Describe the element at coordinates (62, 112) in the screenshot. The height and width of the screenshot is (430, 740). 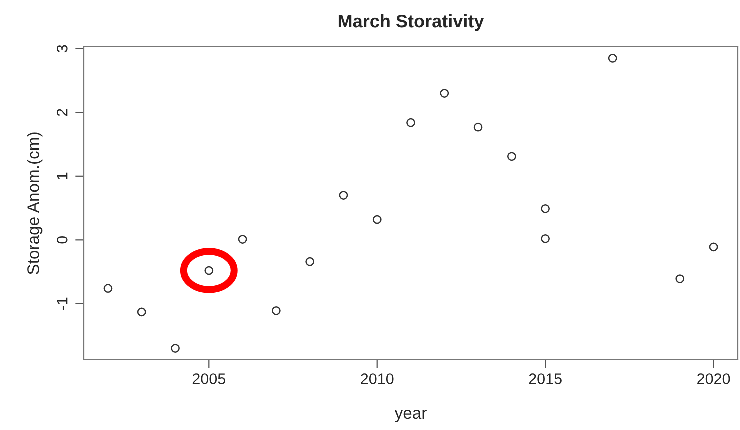
I see `y-tick-label: 2` at that location.